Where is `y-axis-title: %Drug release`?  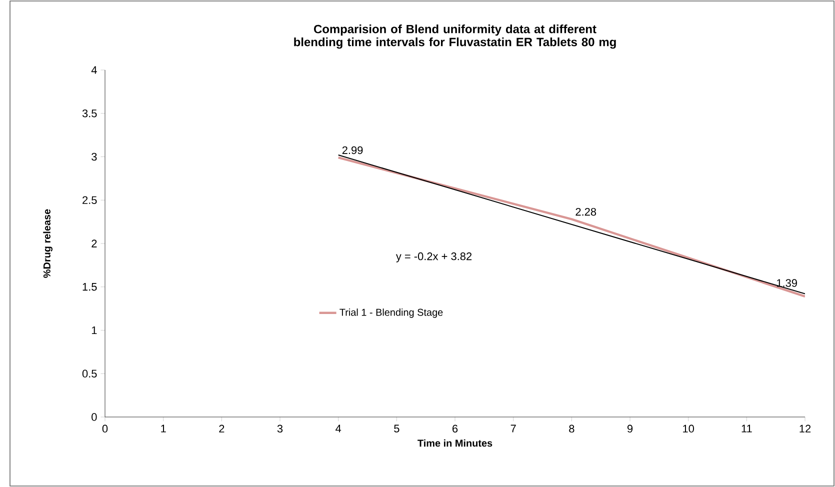
y-axis-title: %Drug release is located at coordinates (47, 243).